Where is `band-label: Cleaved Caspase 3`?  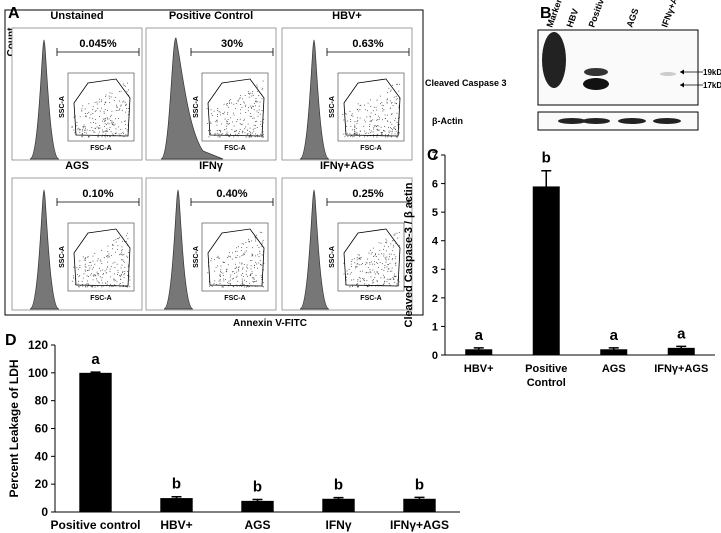 band-label: Cleaved Caspase 3 is located at coordinates (466, 83).